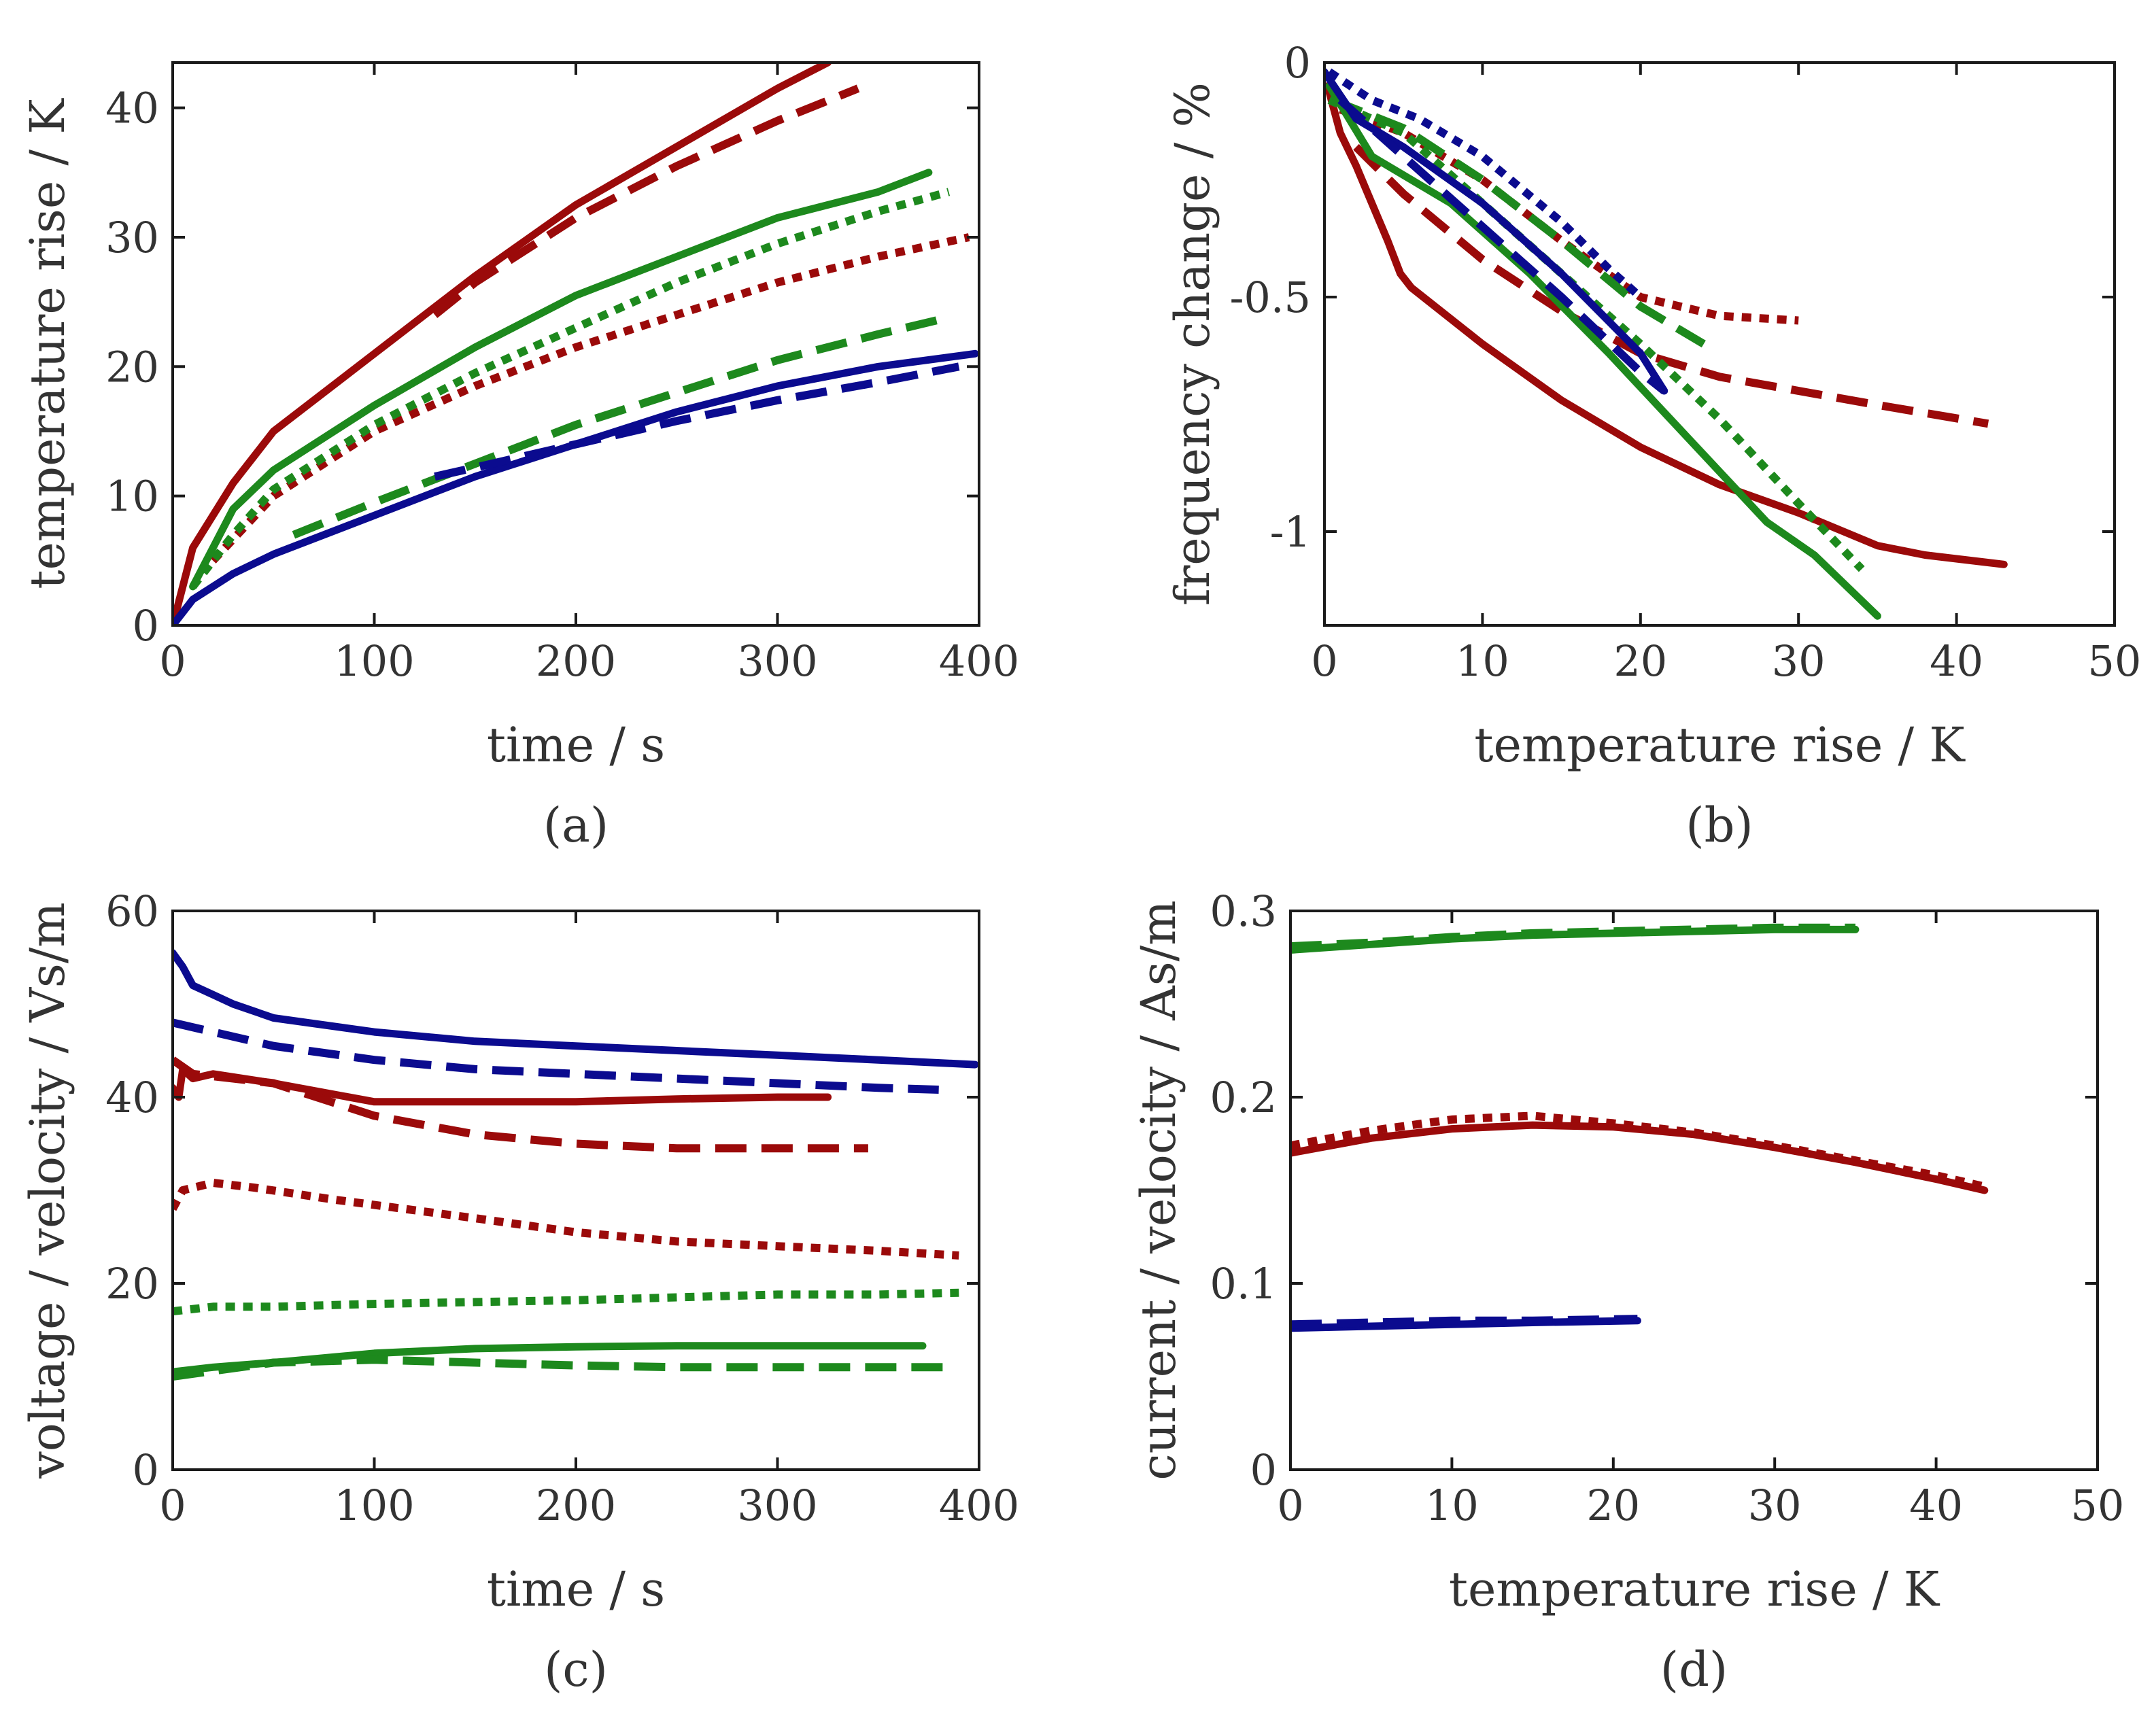 This screenshot has height=1711, width=2156. What do you see at coordinates (132, 237) in the screenshot?
I see `y-tick-label: 30` at bounding box center [132, 237].